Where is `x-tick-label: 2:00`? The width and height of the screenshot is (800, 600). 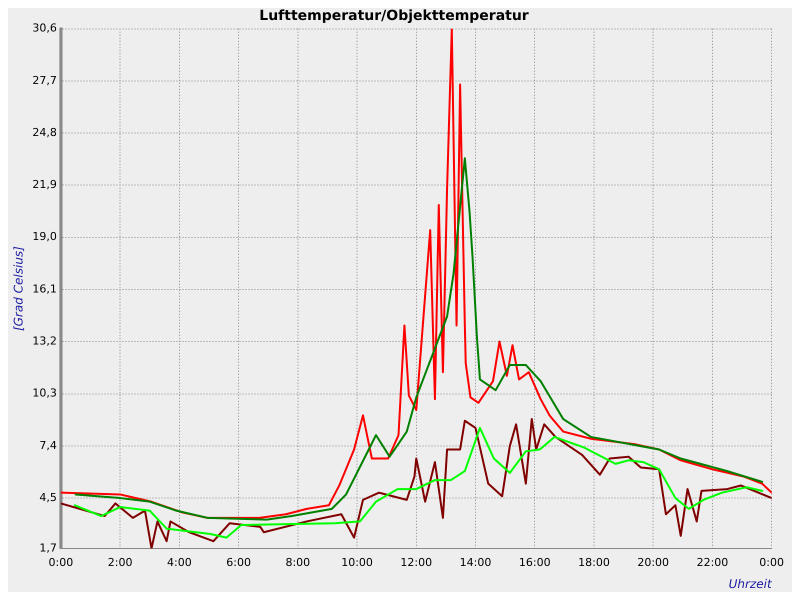
x-tick-label: 2:00 is located at coordinates (120, 562).